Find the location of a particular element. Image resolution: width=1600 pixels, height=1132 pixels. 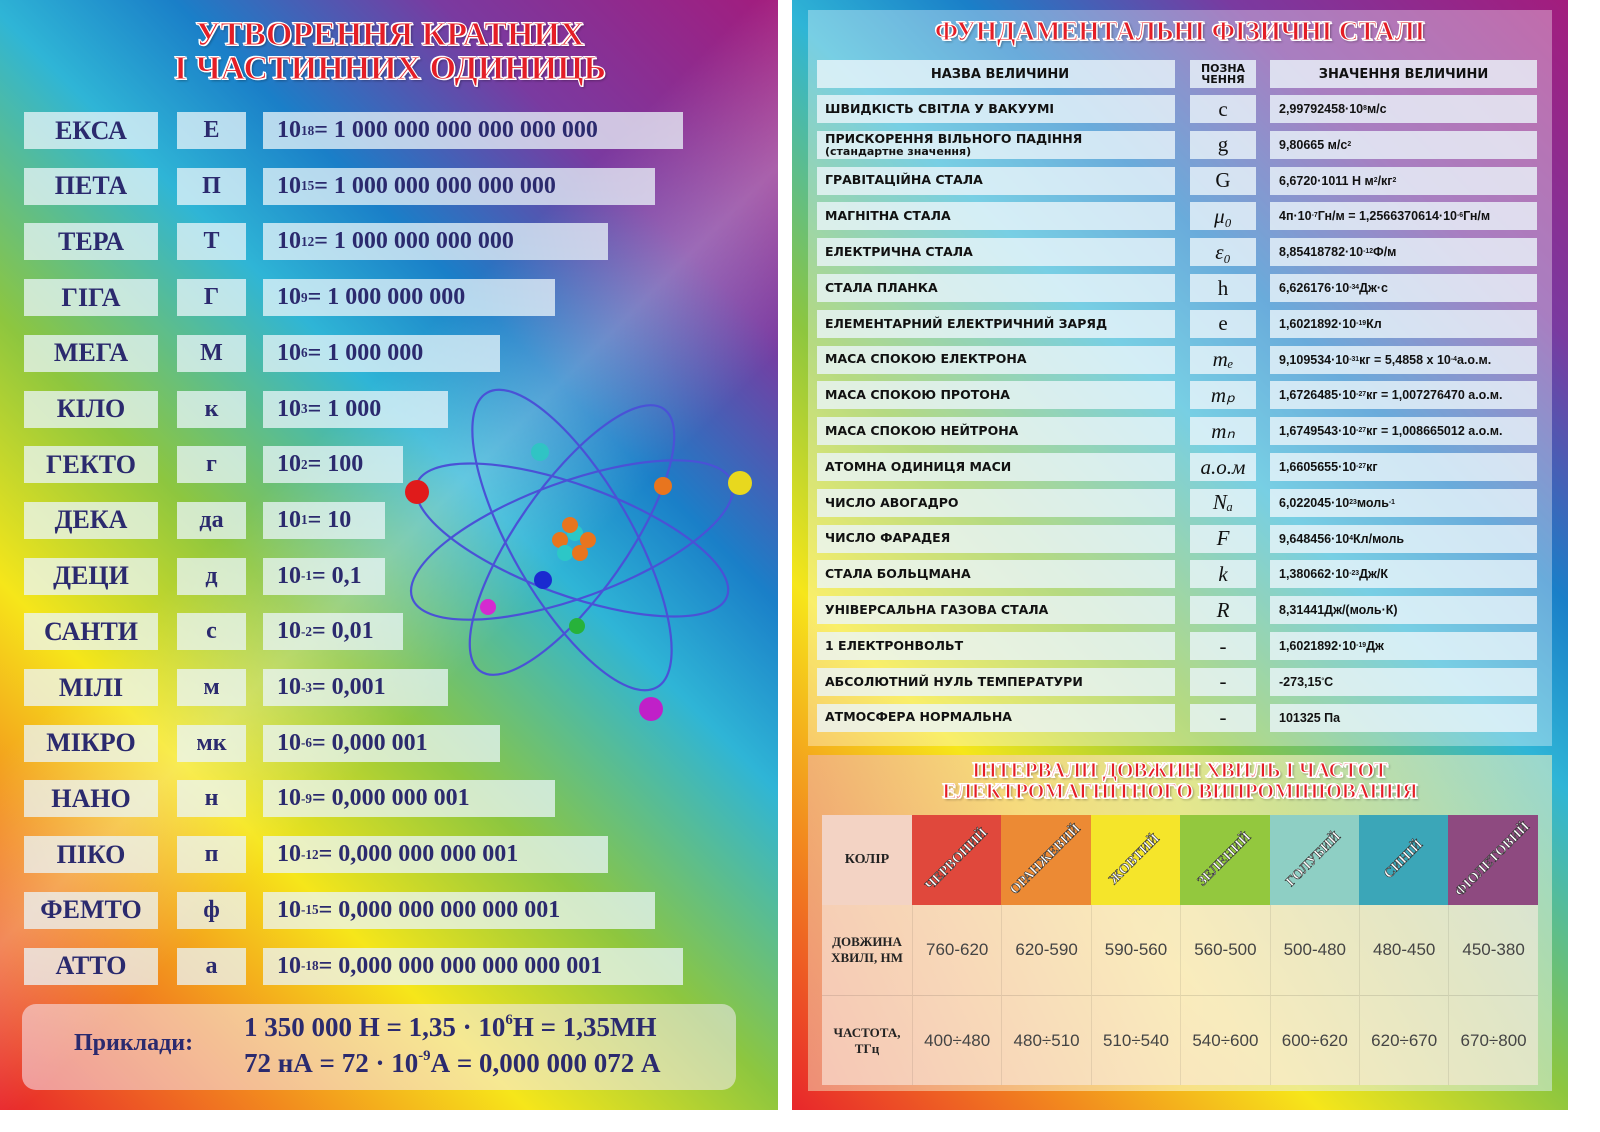

prefix-name: МІКРО is located at coordinates (91, 743).